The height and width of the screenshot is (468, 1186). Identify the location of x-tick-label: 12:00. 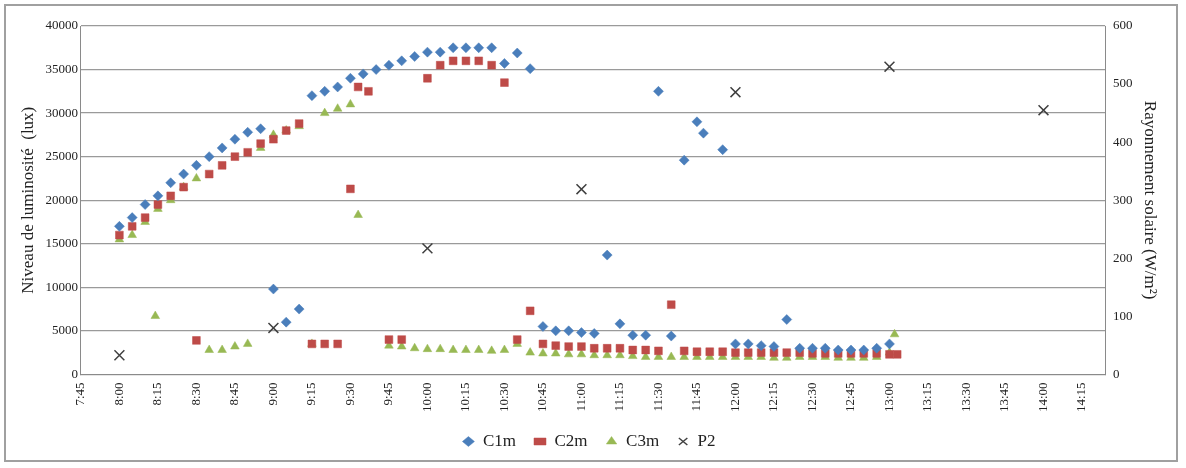
(734, 397).